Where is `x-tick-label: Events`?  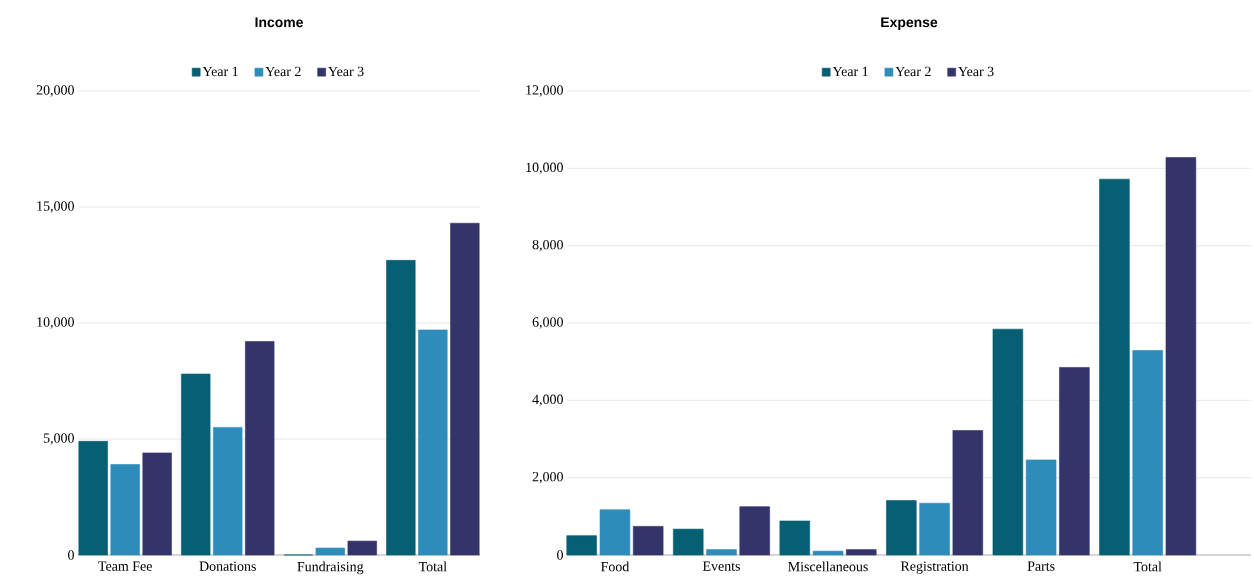 x-tick-label: Events is located at coordinates (721, 566).